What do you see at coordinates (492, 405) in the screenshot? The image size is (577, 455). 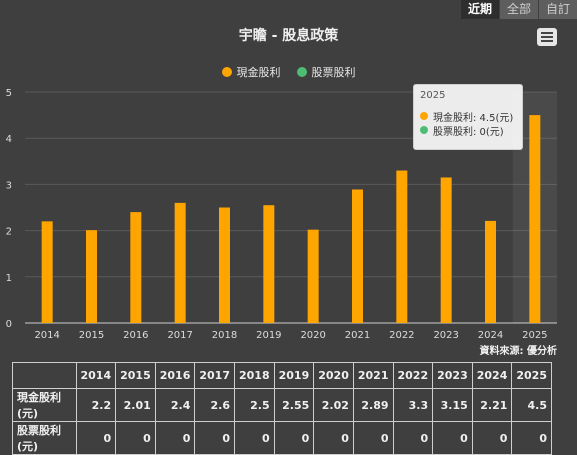 I see `table-cell: 2.21` at bounding box center [492, 405].